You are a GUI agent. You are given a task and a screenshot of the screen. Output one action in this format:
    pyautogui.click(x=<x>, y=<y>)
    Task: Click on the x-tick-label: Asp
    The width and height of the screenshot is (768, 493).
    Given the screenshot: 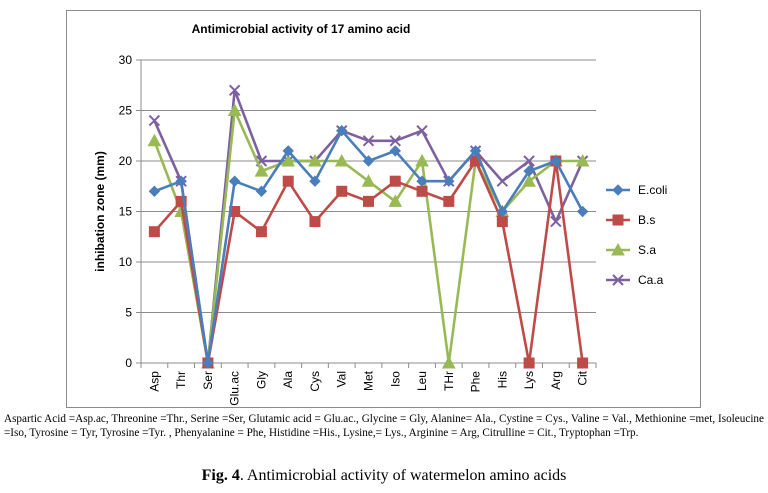 What is the action you would take?
    pyautogui.click(x=154, y=381)
    